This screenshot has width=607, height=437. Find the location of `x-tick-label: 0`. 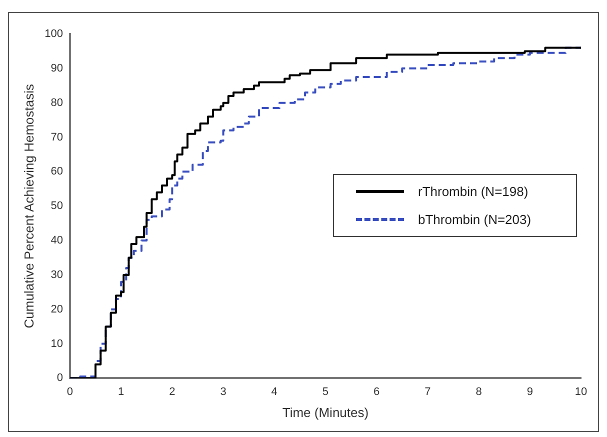

x-tick-label: 0 is located at coordinates (70, 392).